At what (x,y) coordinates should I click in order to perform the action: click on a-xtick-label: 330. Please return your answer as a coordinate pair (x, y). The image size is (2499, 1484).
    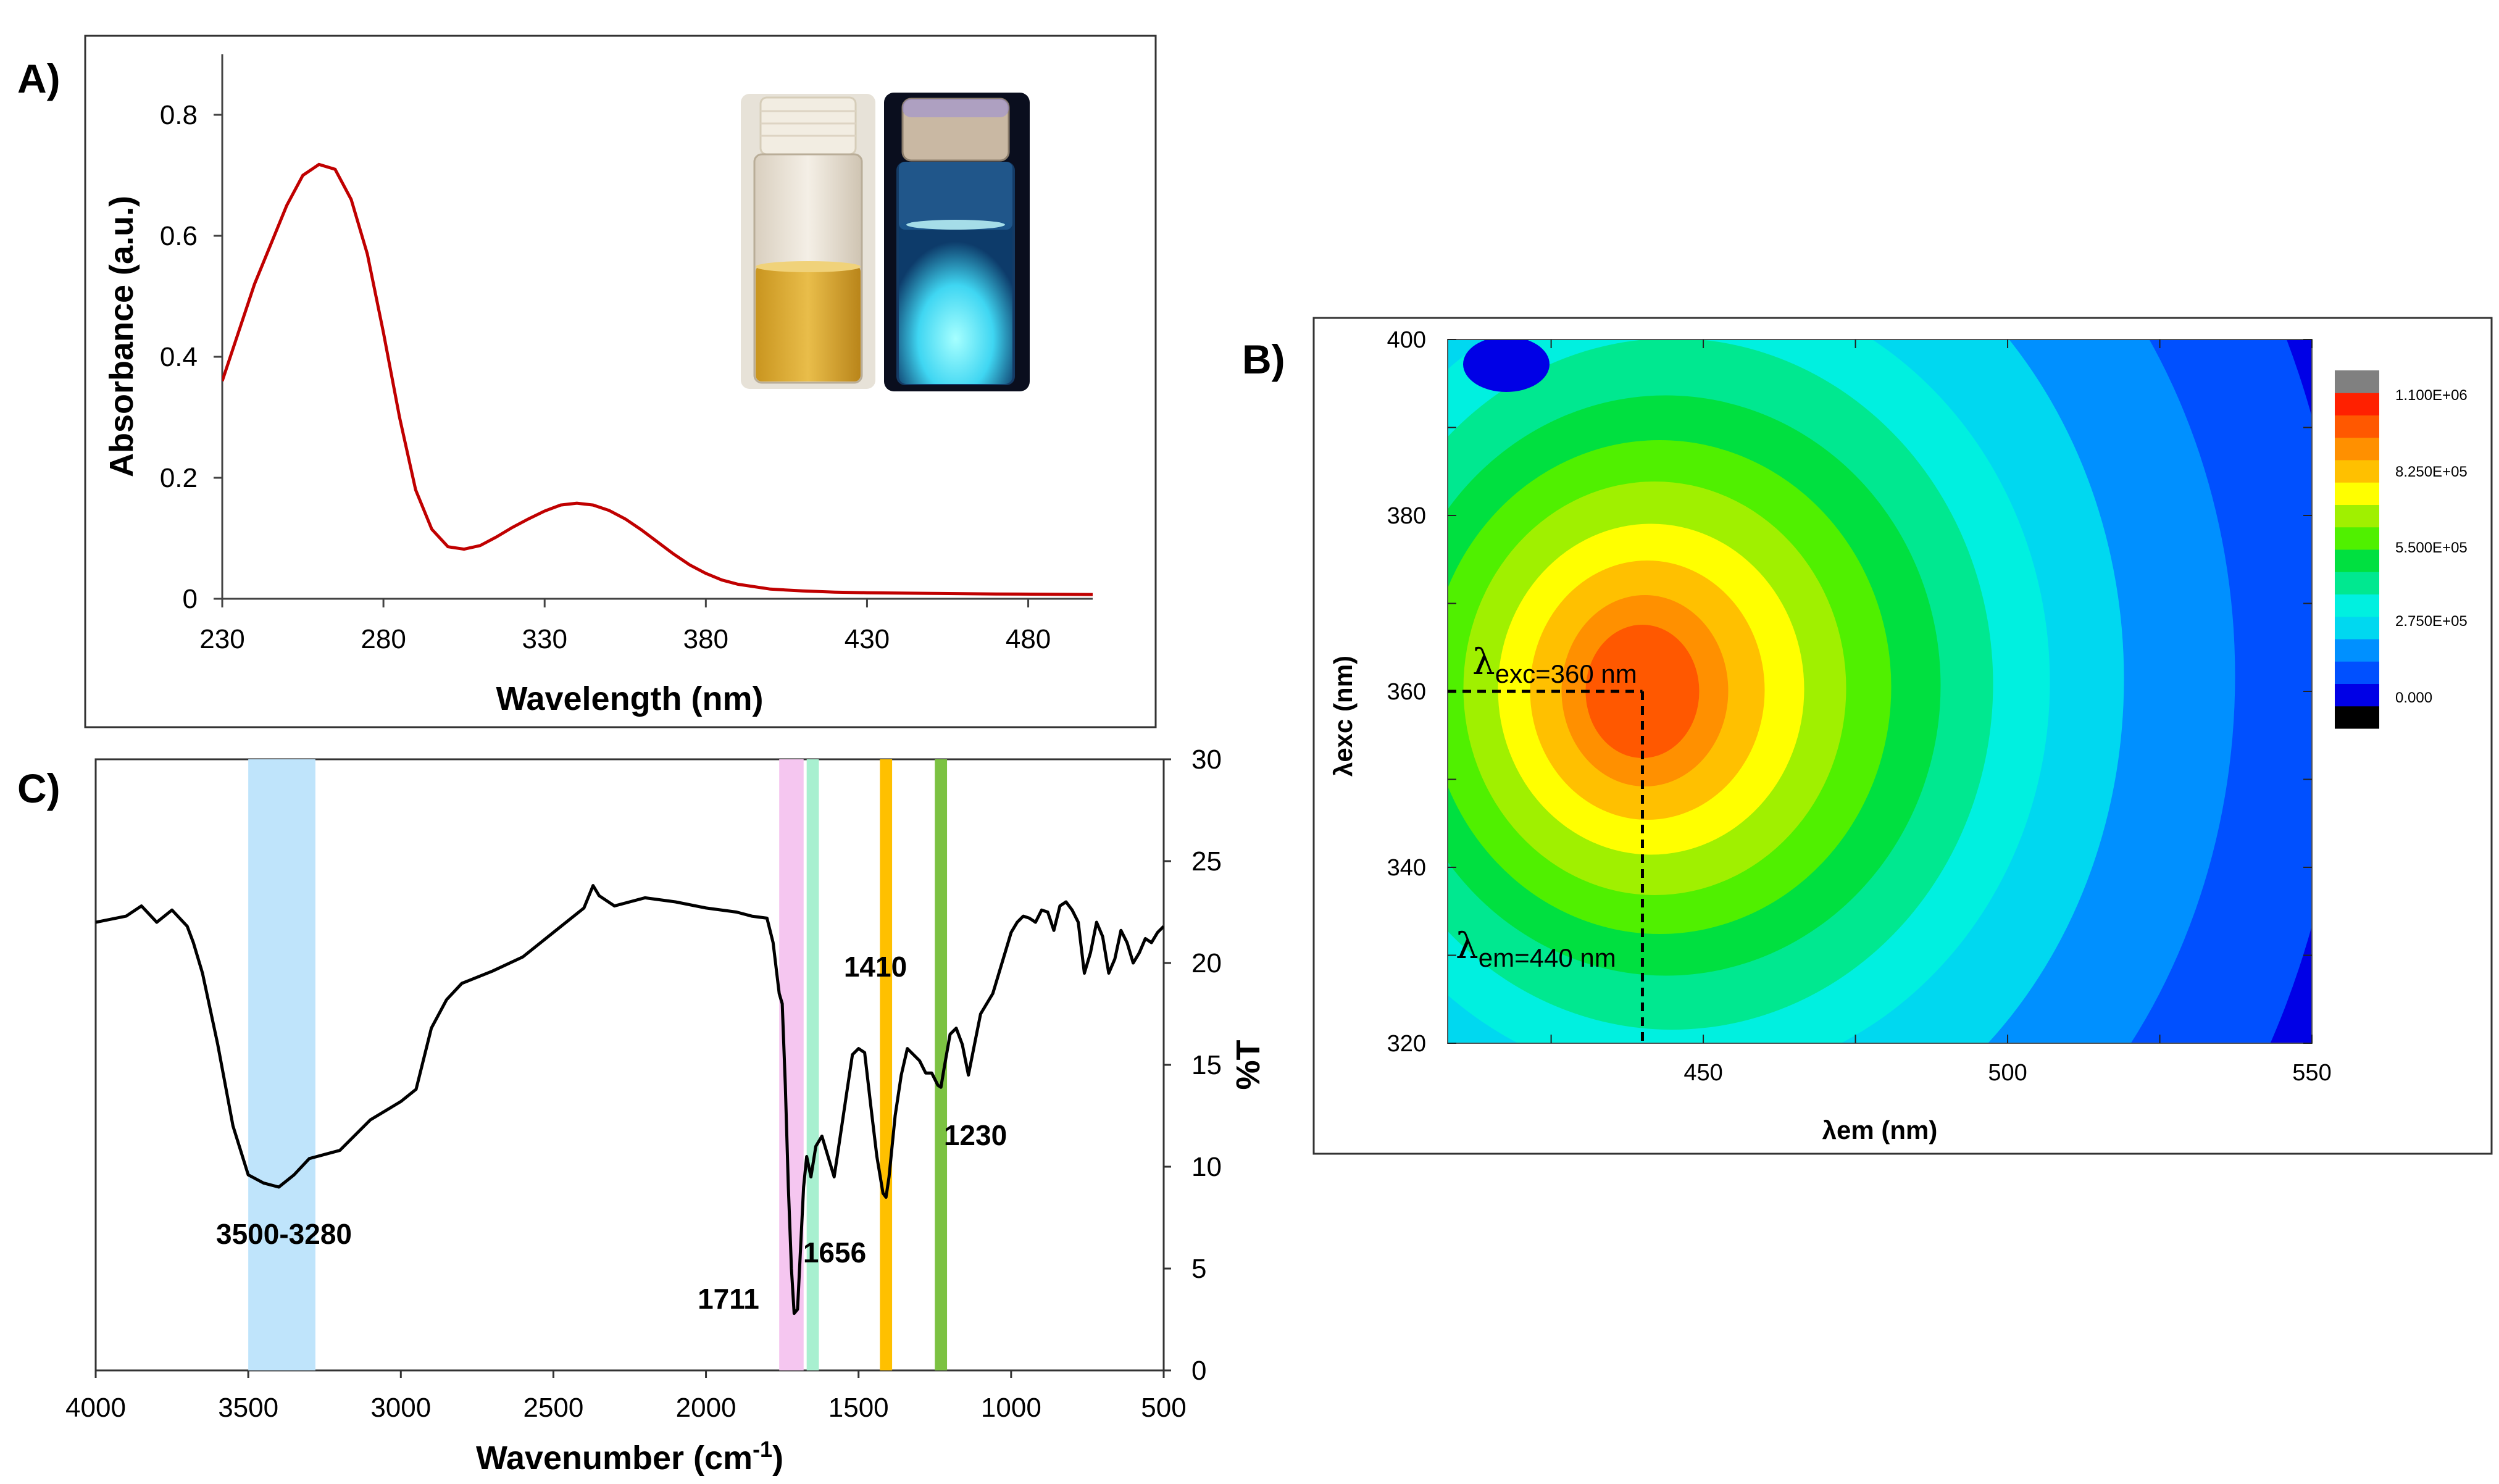
    Looking at the image, I should click on (544, 639).